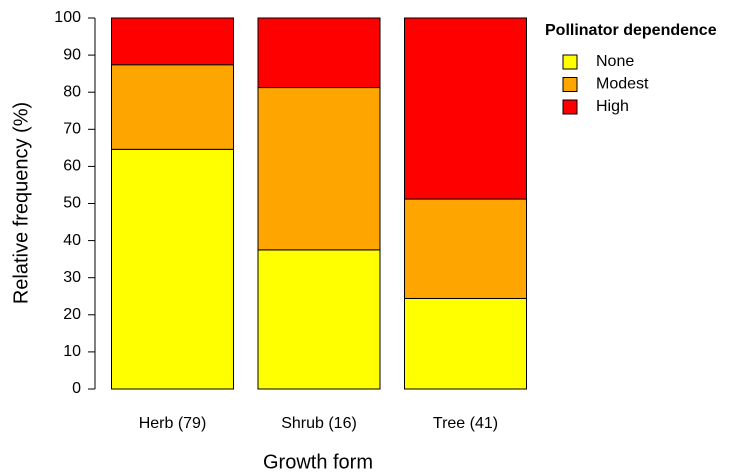  I want to click on y-axis-title: Relative frequency (%), so click(21, 203).